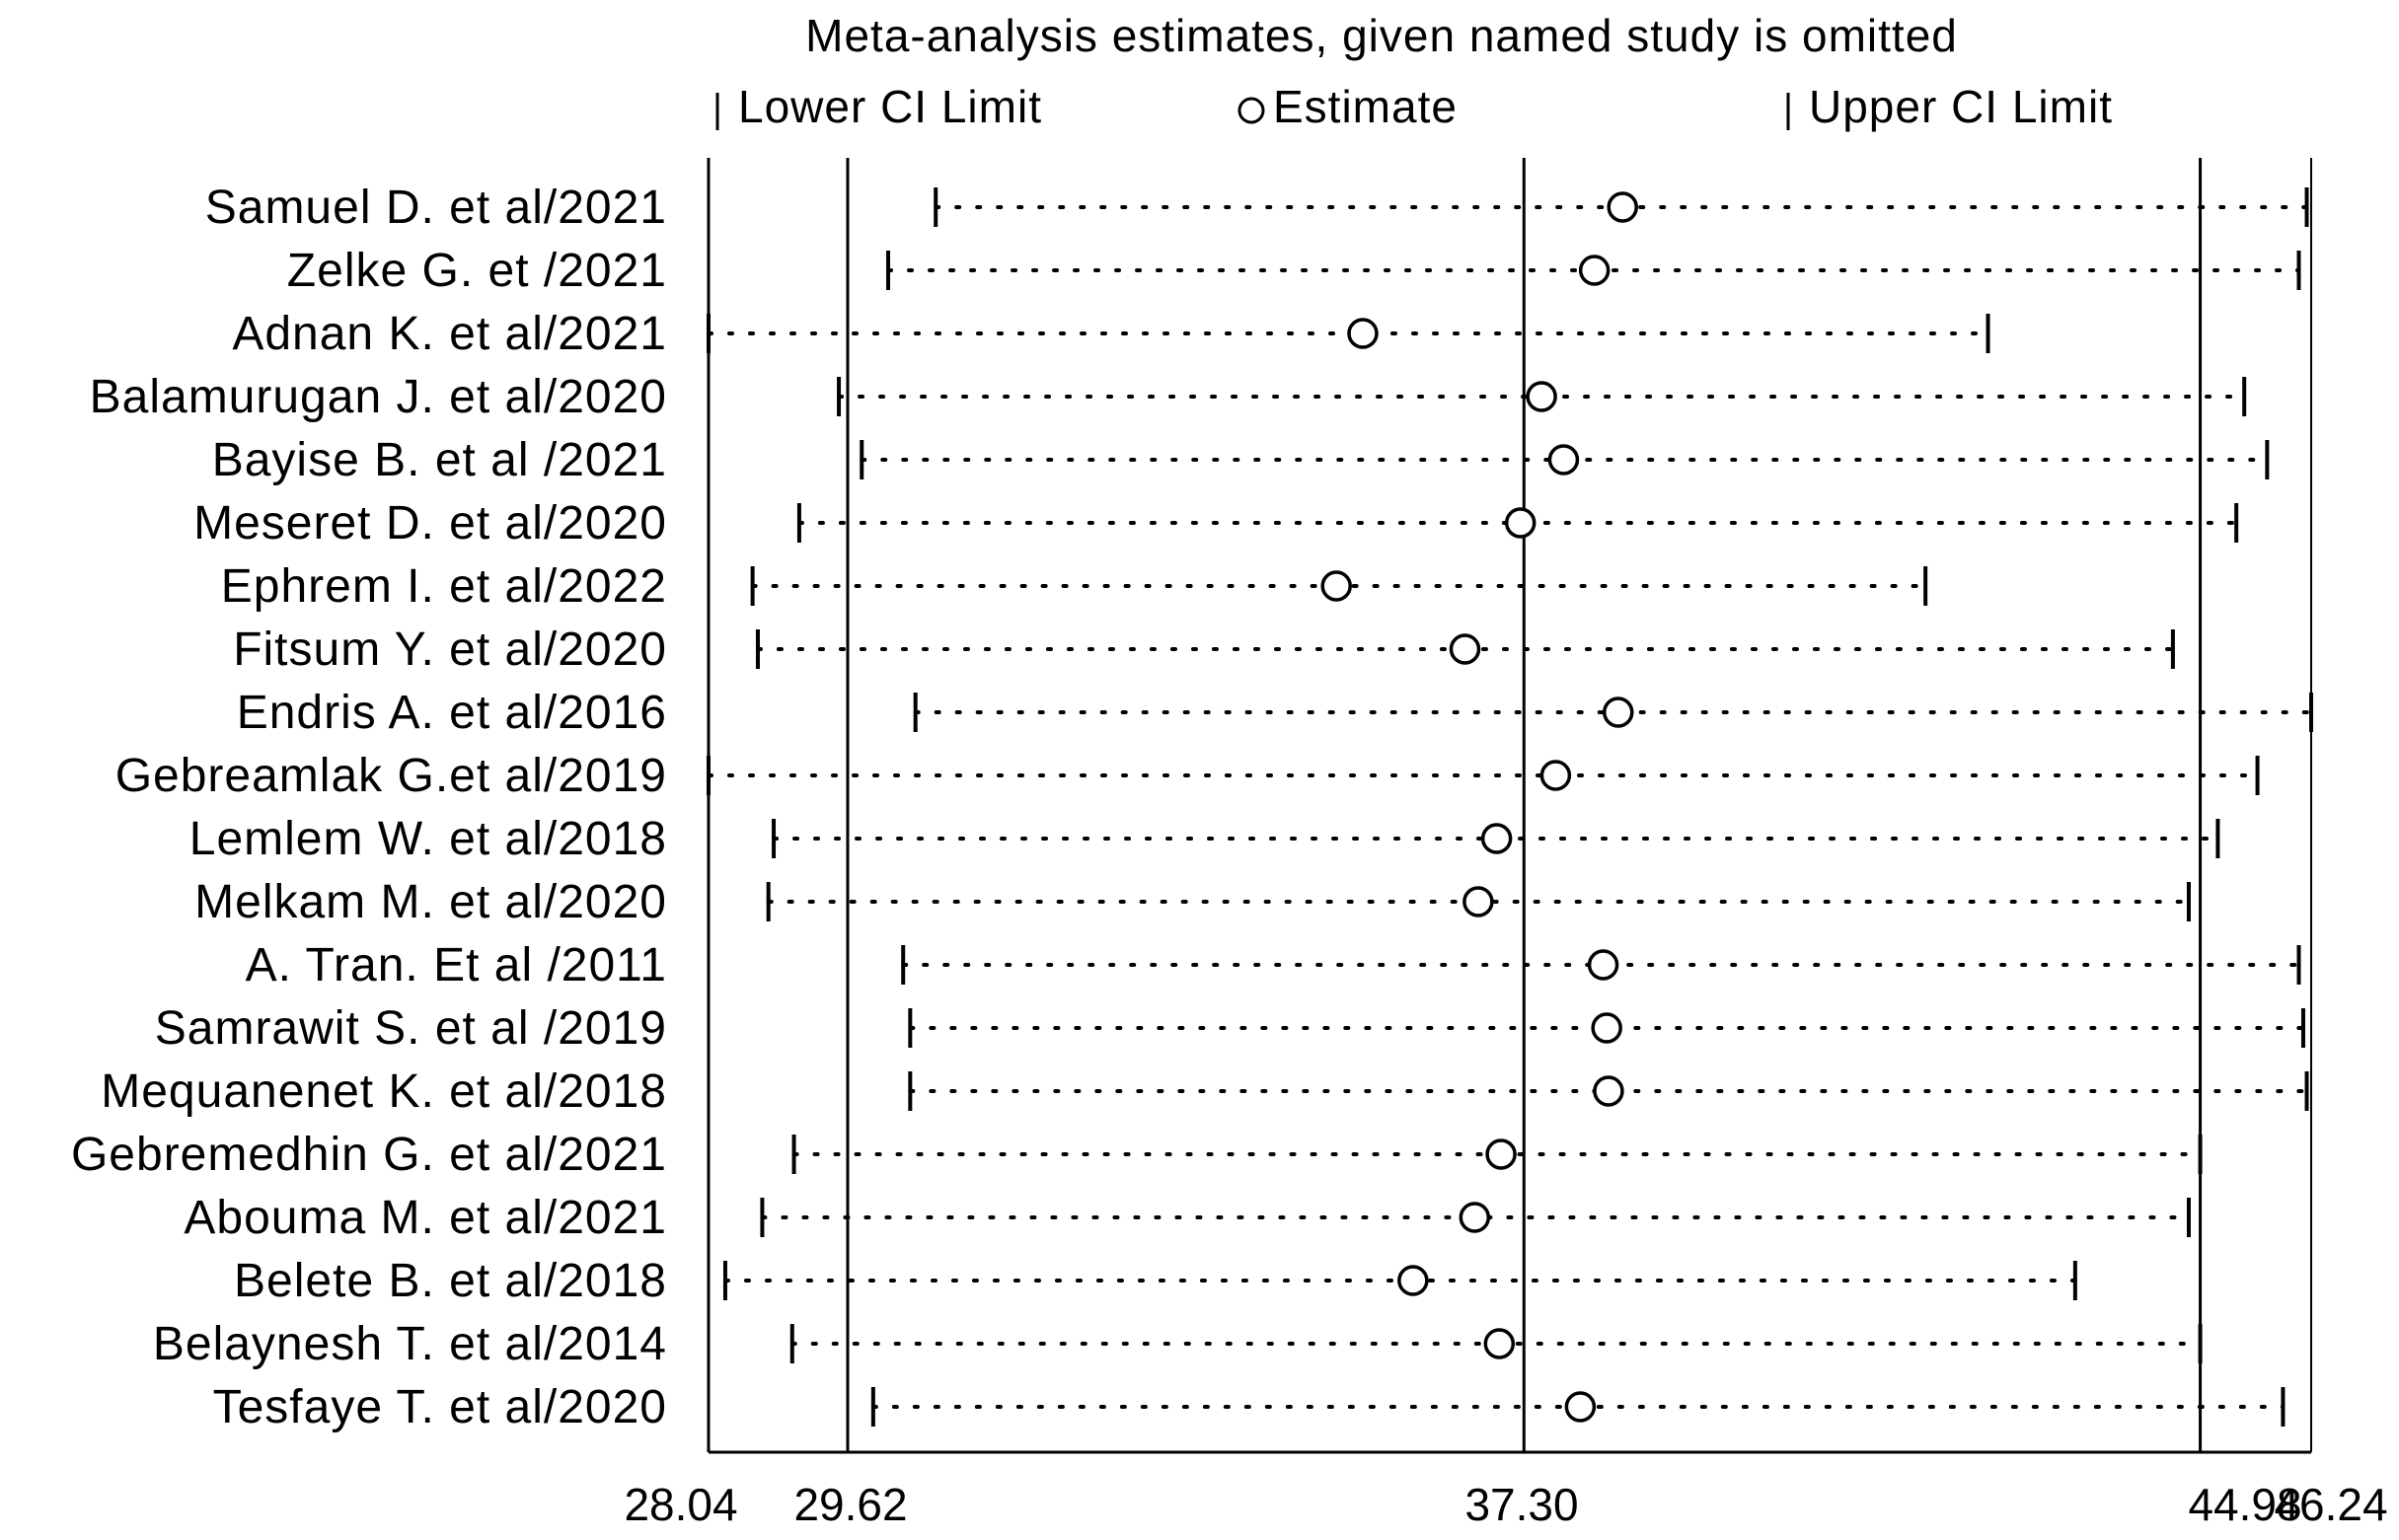  Describe the element at coordinates (430, 523) in the screenshot. I see `study-label: Meseret D. et al/2020` at that location.